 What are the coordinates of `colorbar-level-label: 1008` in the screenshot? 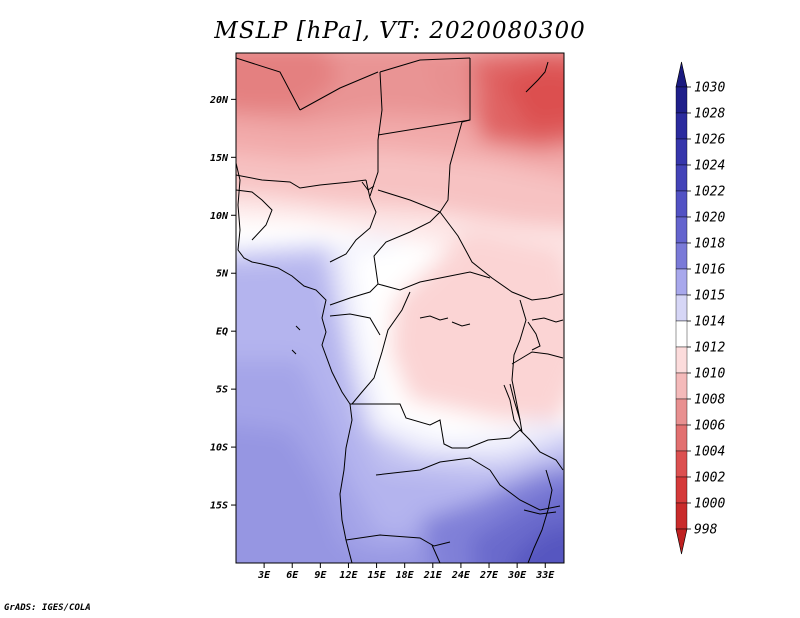 It's located at (709, 400).